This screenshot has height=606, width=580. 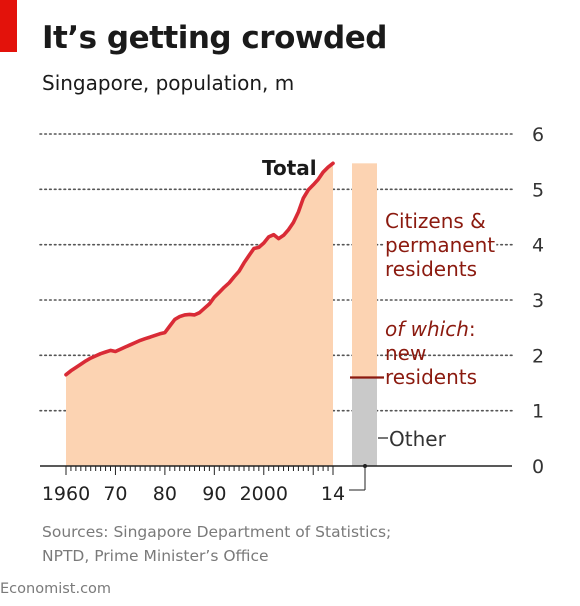 What do you see at coordinates (56, 589) in the screenshot?
I see `publisher-credit: Economist.com` at bounding box center [56, 589].